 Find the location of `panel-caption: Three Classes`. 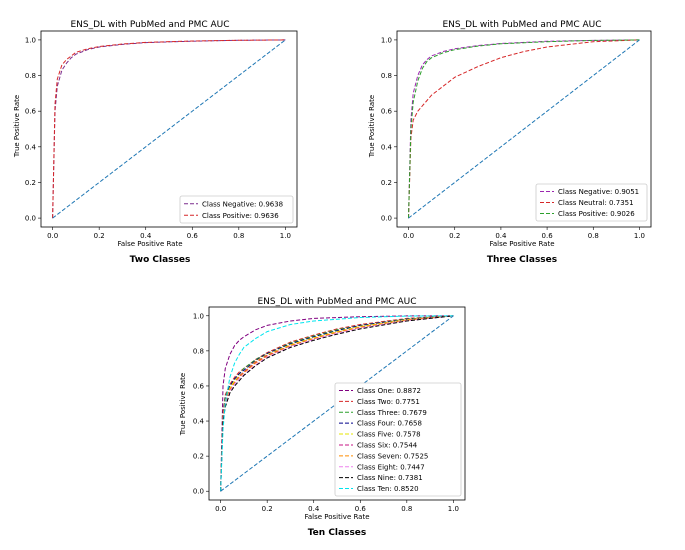

panel-caption: Three Classes is located at coordinates (522, 260).